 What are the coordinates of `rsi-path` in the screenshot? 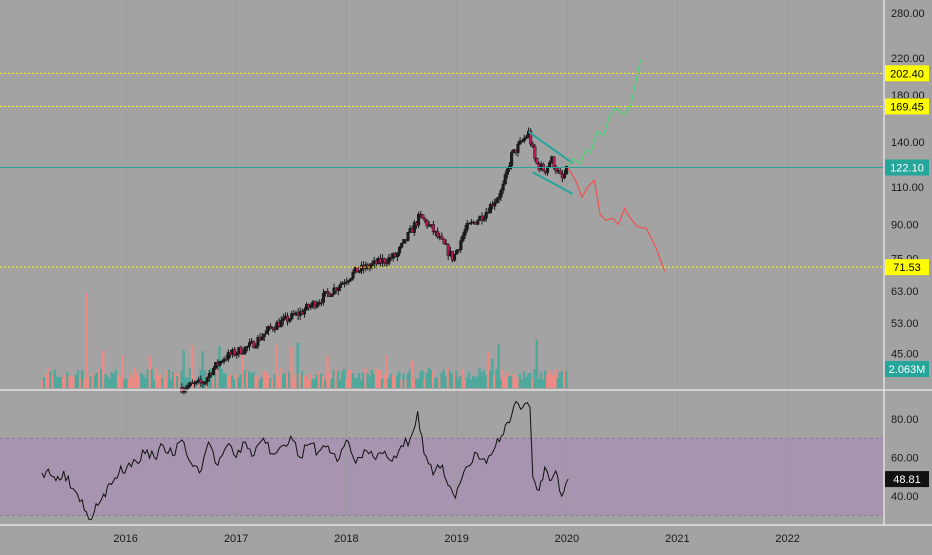 It's located at (305, 460).